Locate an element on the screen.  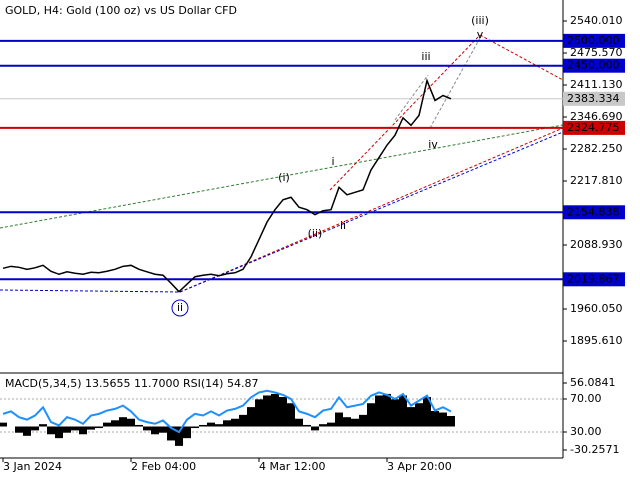
level-label: 2500.000 is located at coordinates (593, 40).